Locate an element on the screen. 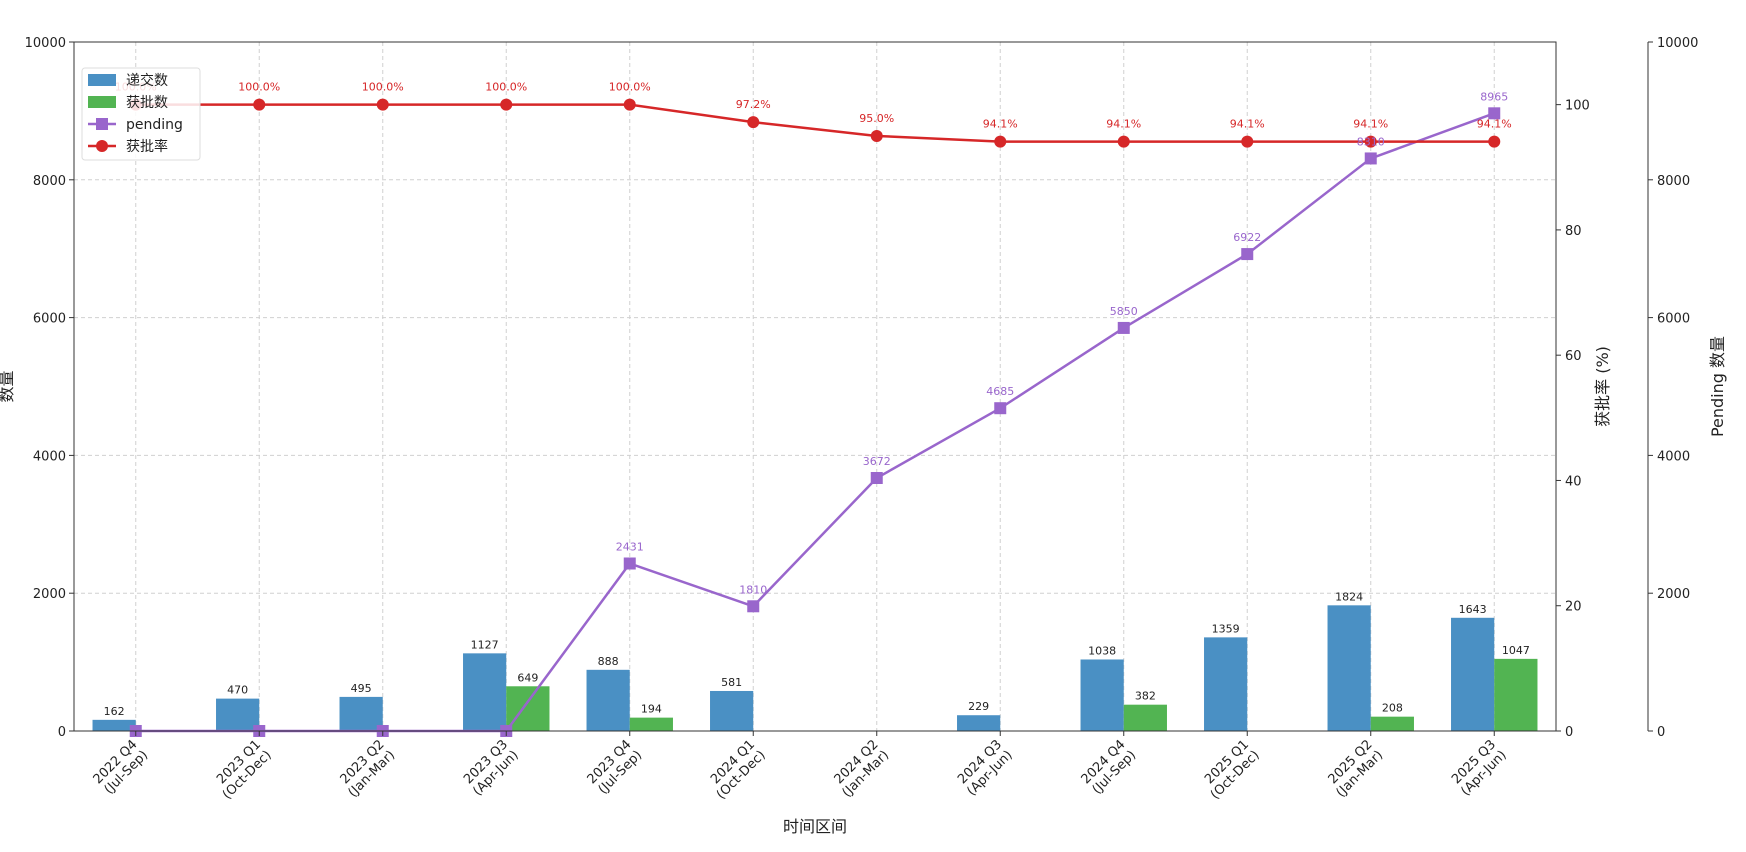  y-right2-tick-label: 6000 is located at coordinates (1673, 319).